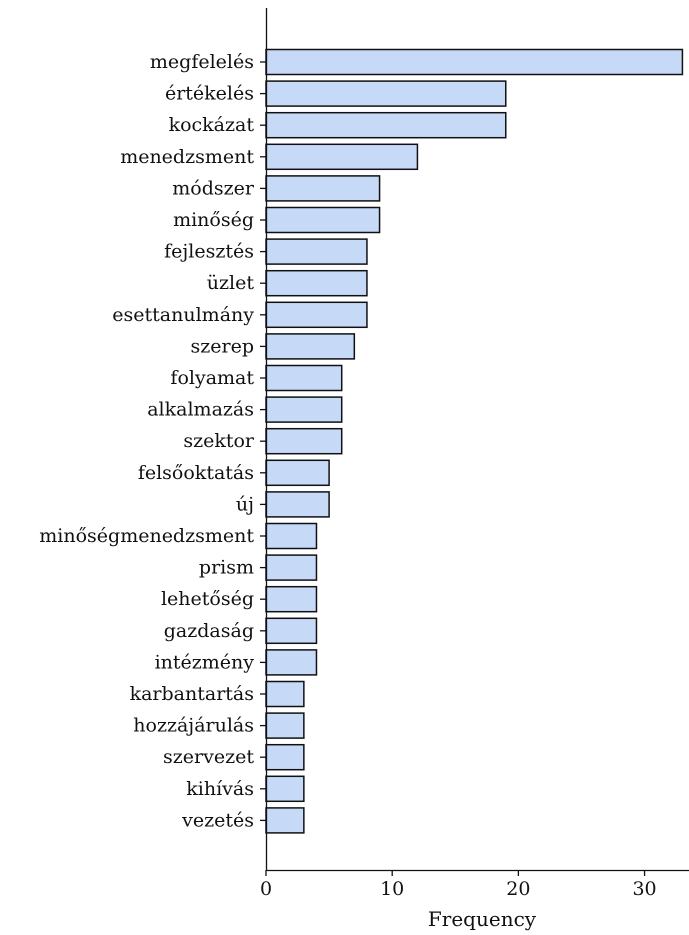 This screenshot has width=689, height=935. I want to click on category-label: vezetés, so click(217, 820).